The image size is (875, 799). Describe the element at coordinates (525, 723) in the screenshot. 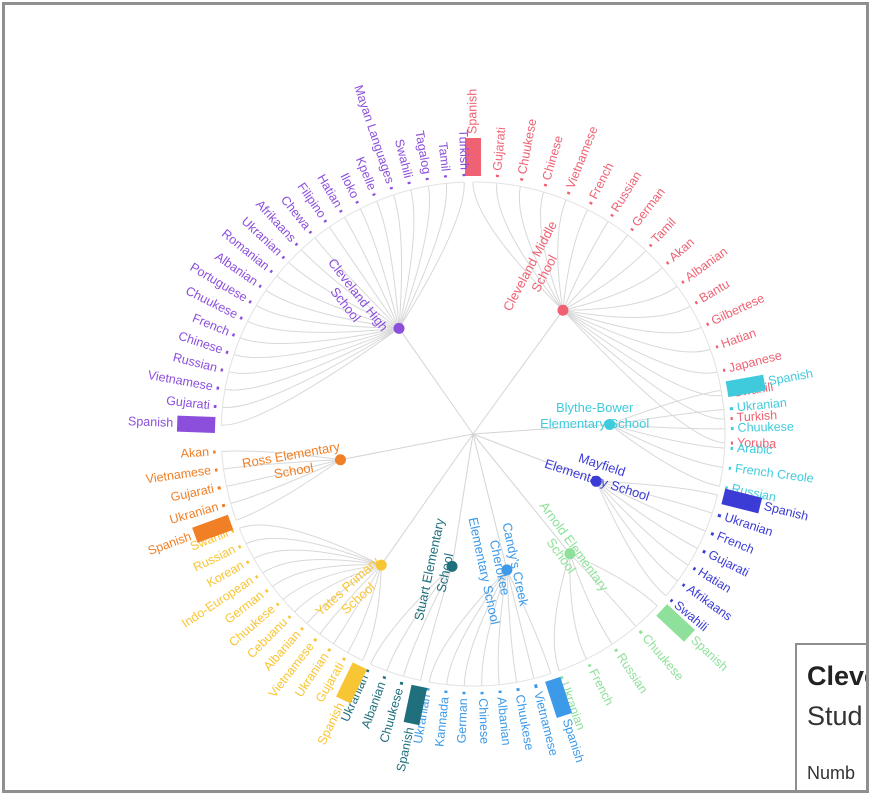

I see `language-label: Chuukese` at that location.